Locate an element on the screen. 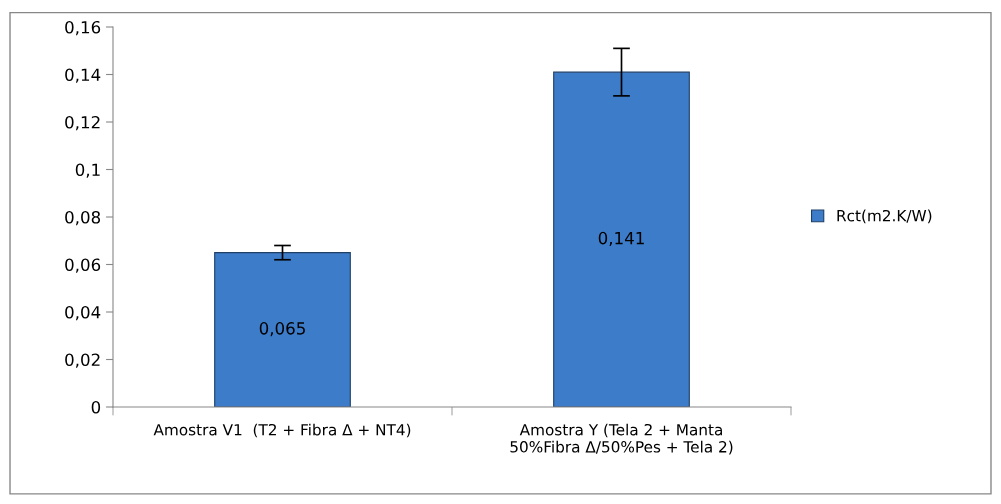 The height and width of the screenshot is (504, 1001). y-tick-label: 0,06 is located at coordinates (83, 265).